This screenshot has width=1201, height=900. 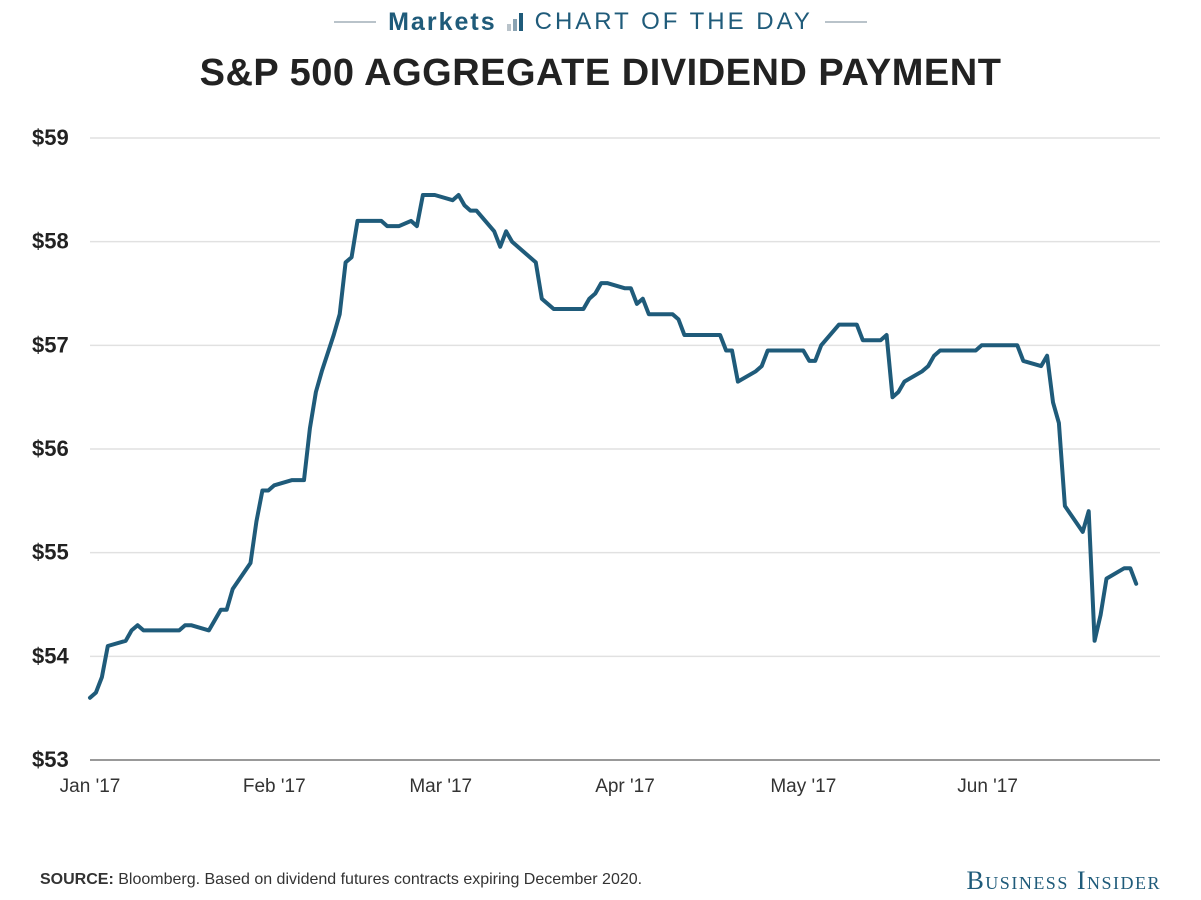 What do you see at coordinates (50, 655) in the screenshot?
I see `y-tick-label: $54` at bounding box center [50, 655].